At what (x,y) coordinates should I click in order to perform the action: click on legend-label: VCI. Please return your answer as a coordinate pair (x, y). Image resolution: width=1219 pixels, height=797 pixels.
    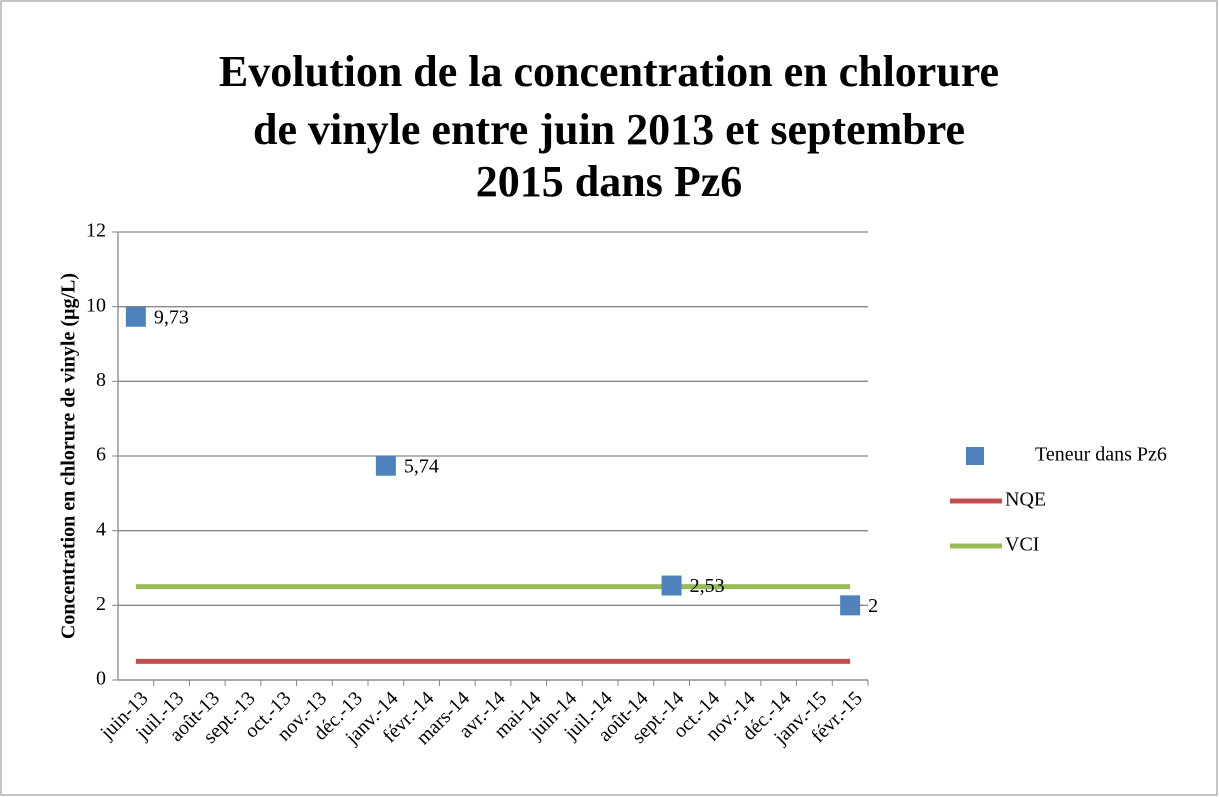
    Looking at the image, I should click on (1022, 545).